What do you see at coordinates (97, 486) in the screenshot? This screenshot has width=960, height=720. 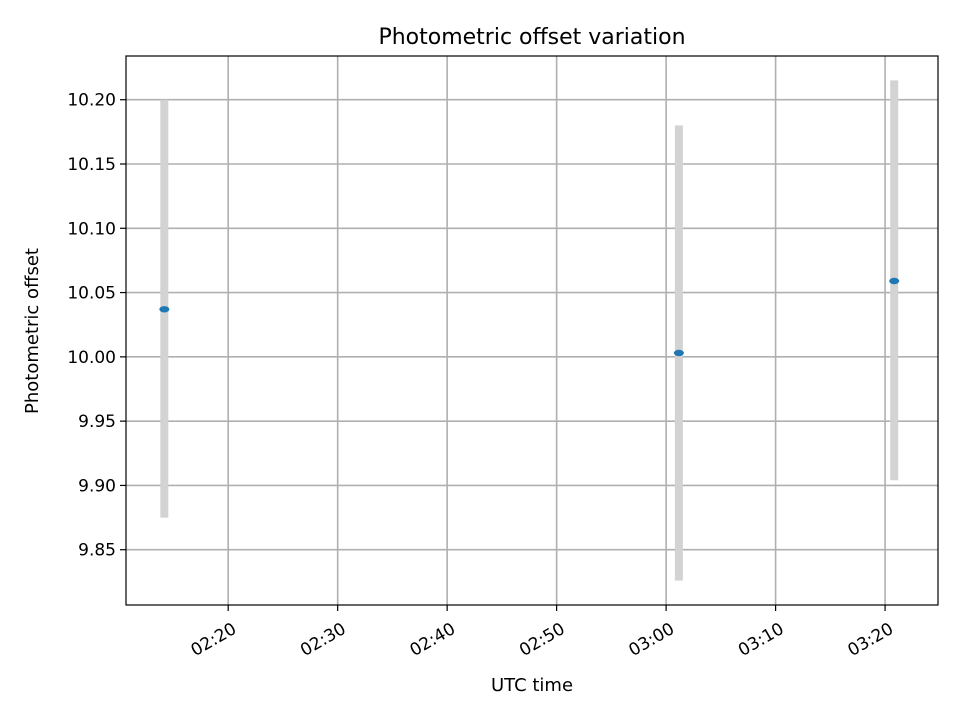 I see `y-tick-label: 9.90` at bounding box center [97, 486].